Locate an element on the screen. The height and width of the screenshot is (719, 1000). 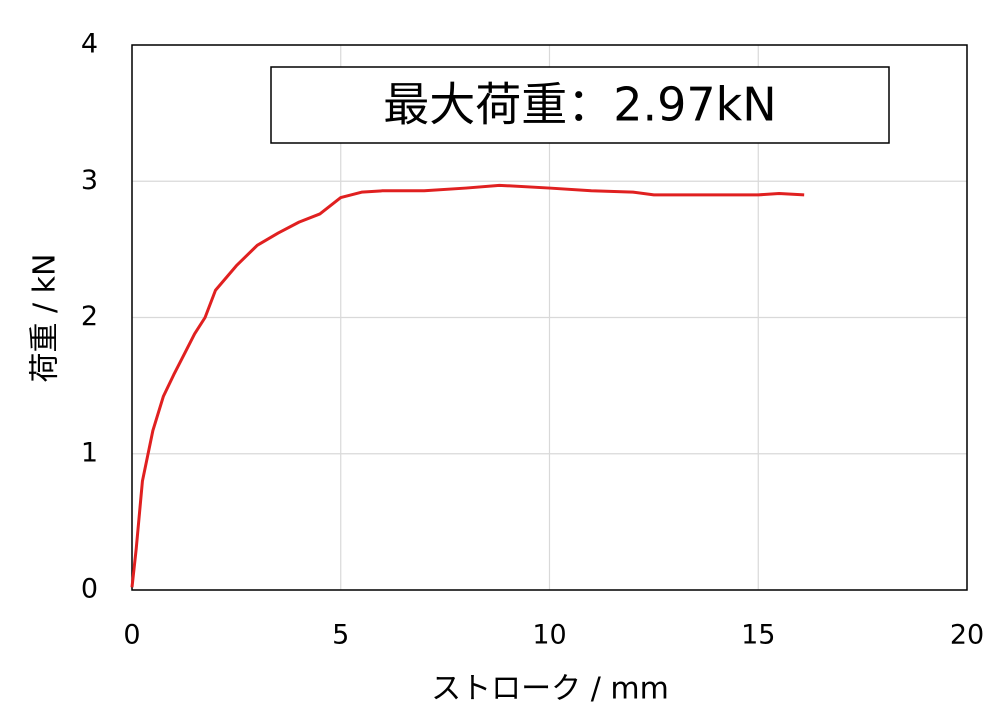
x-tick-label: 20 is located at coordinates (967, 635).